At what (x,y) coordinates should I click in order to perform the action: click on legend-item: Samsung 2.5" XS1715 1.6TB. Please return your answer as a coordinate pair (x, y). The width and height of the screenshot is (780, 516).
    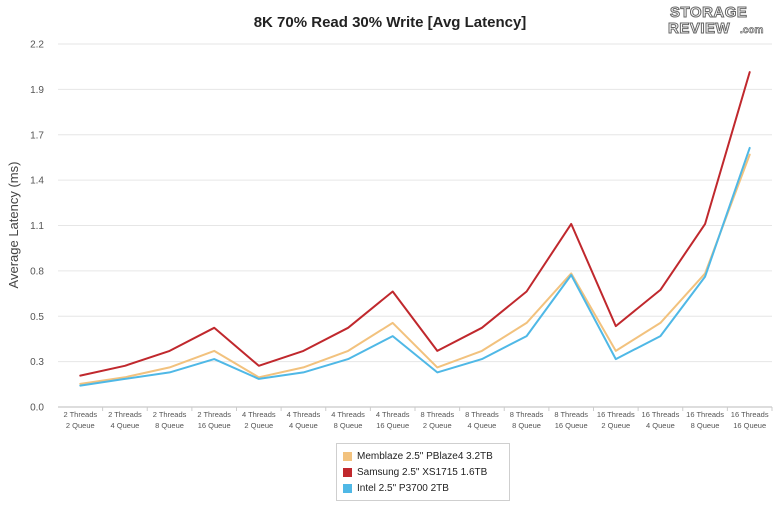
    Looking at the image, I should click on (423, 472).